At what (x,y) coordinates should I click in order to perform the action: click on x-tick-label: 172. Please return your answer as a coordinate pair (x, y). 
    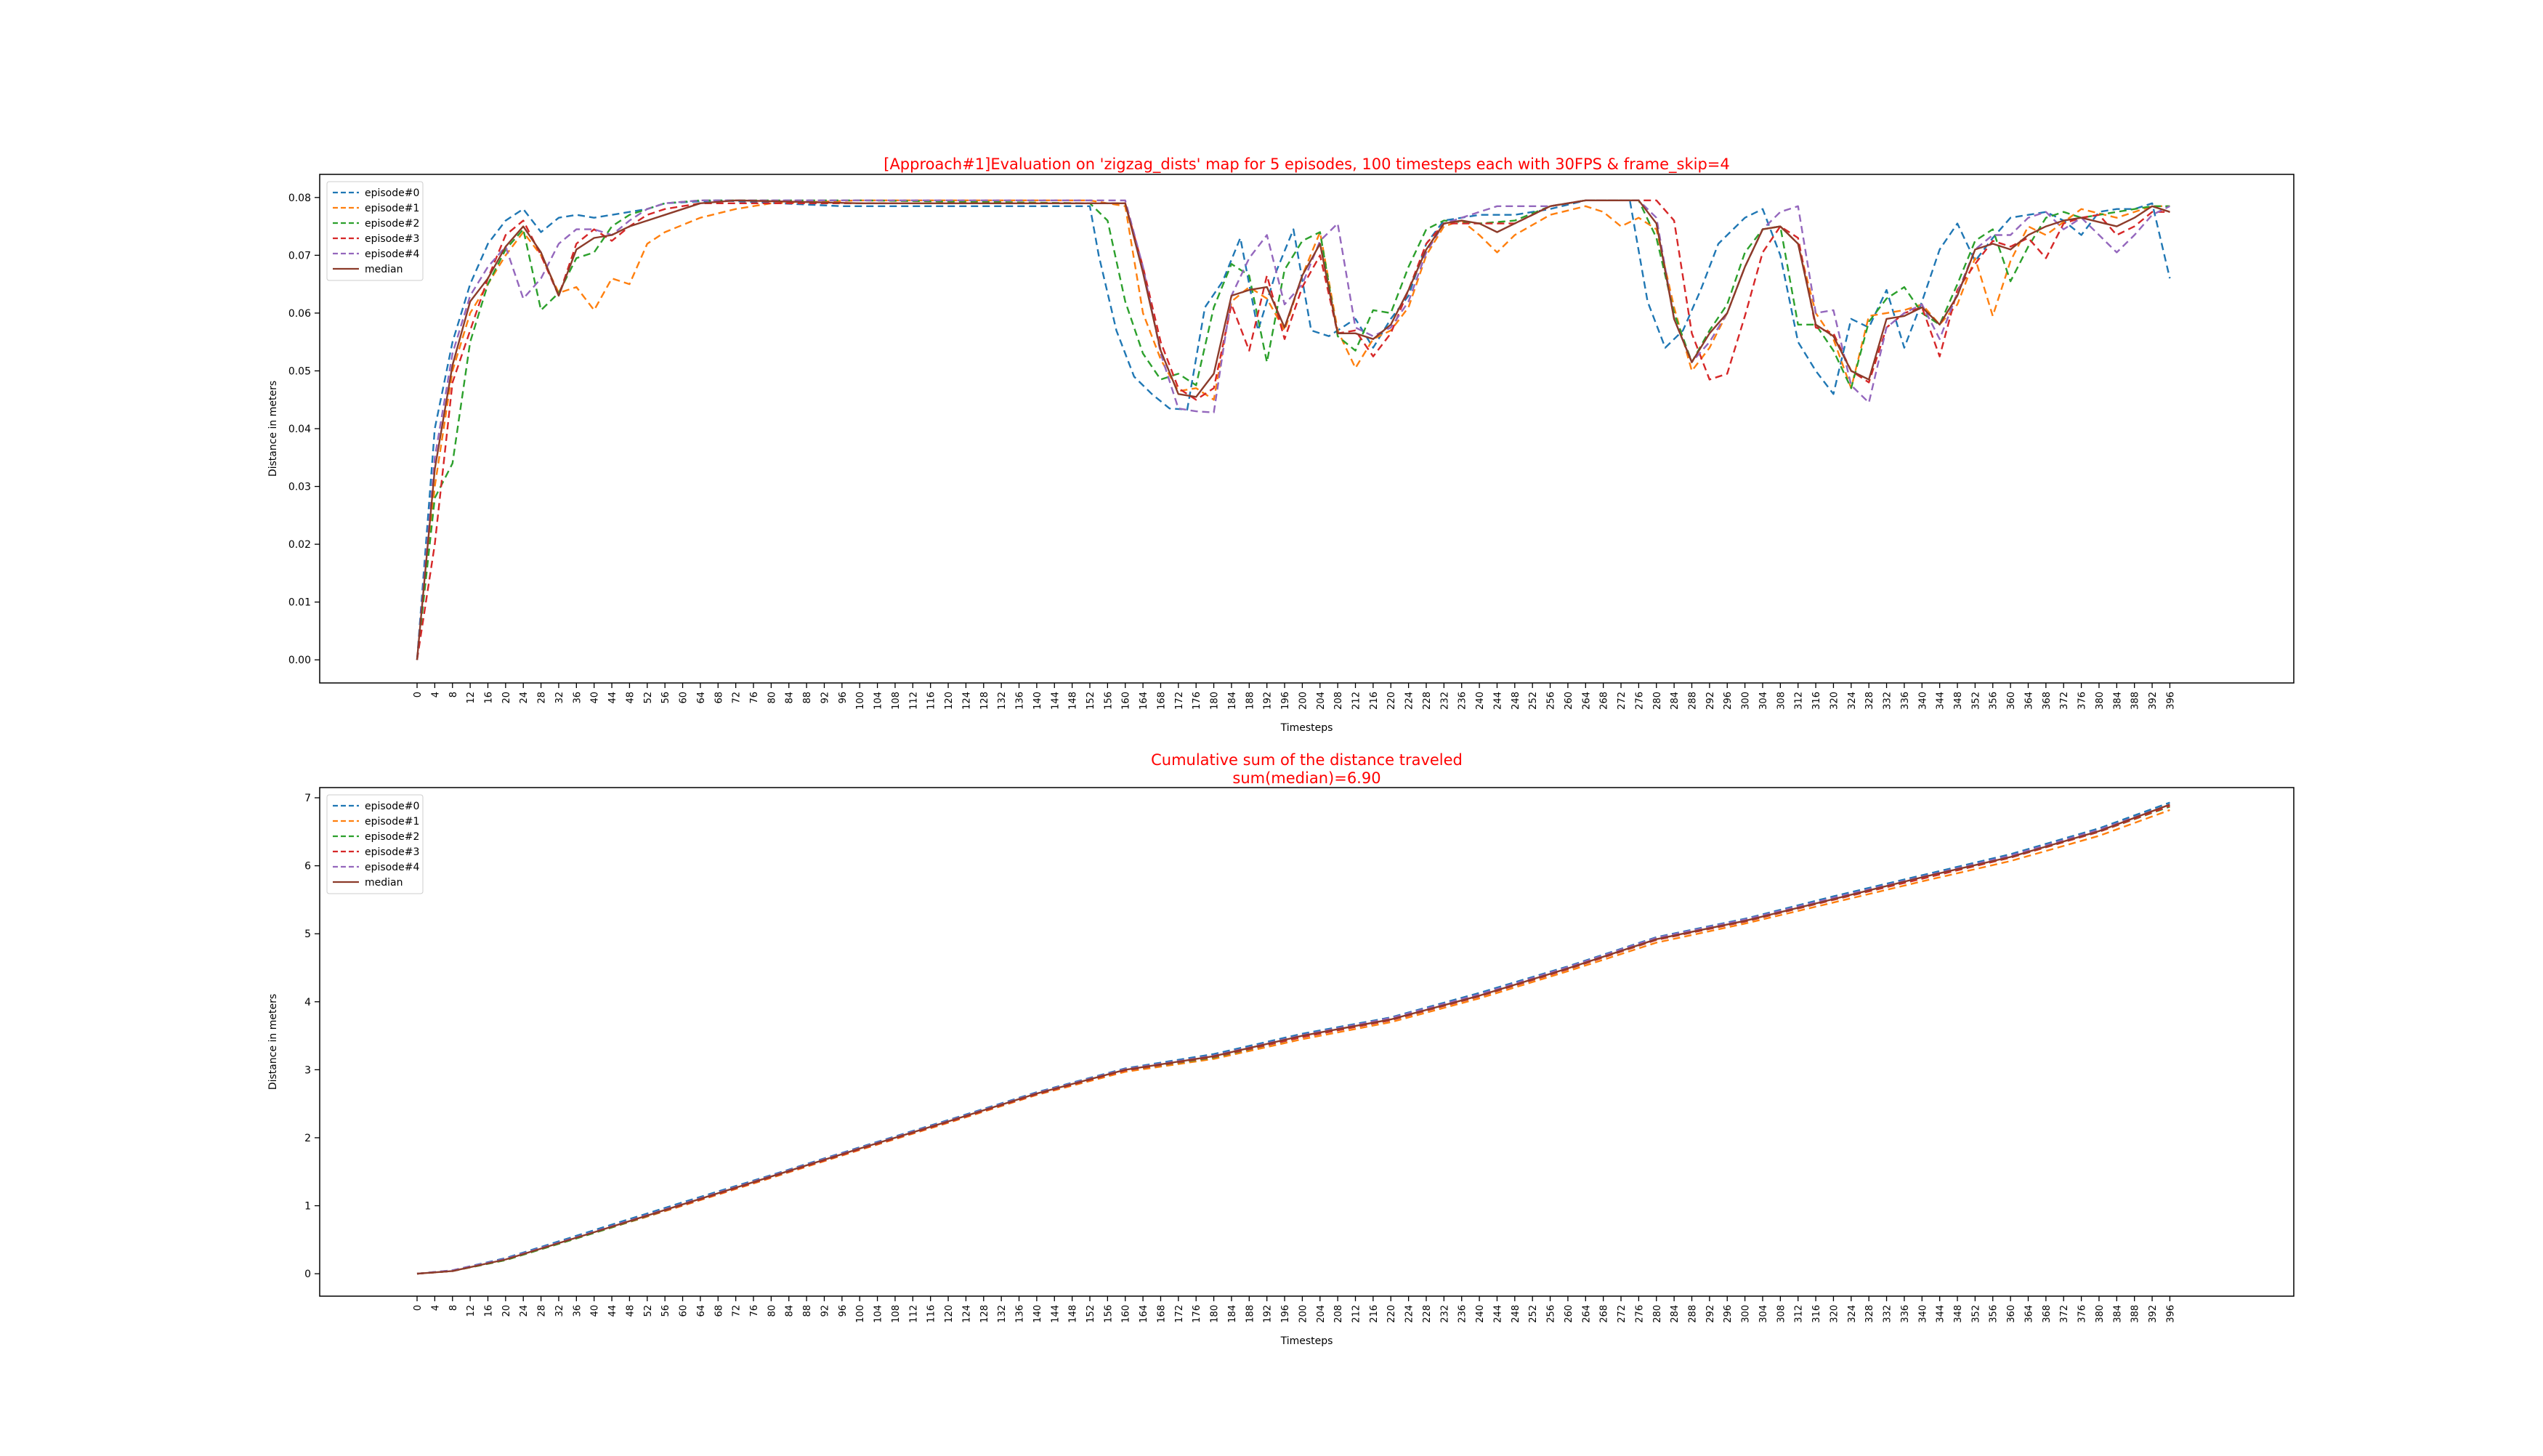
    Looking at the image, I should click on (1179, 1314).